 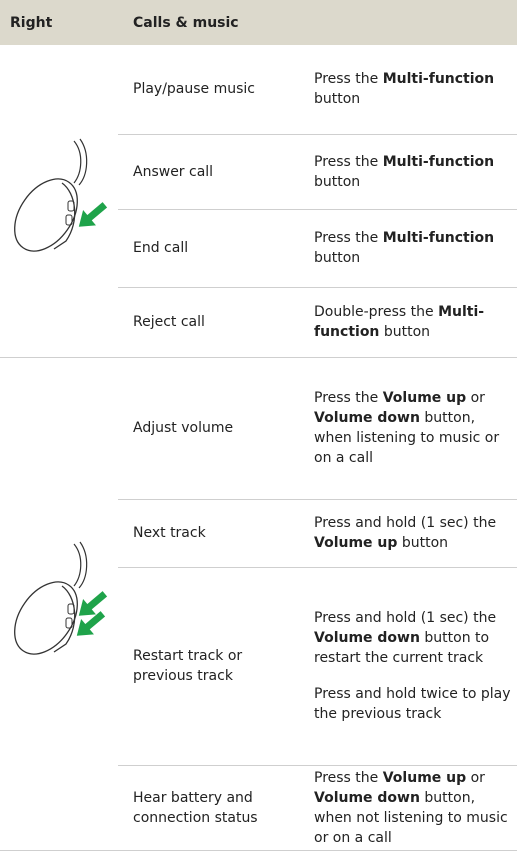 I want to click on action-cell: End call, so click(x=210, y=248).